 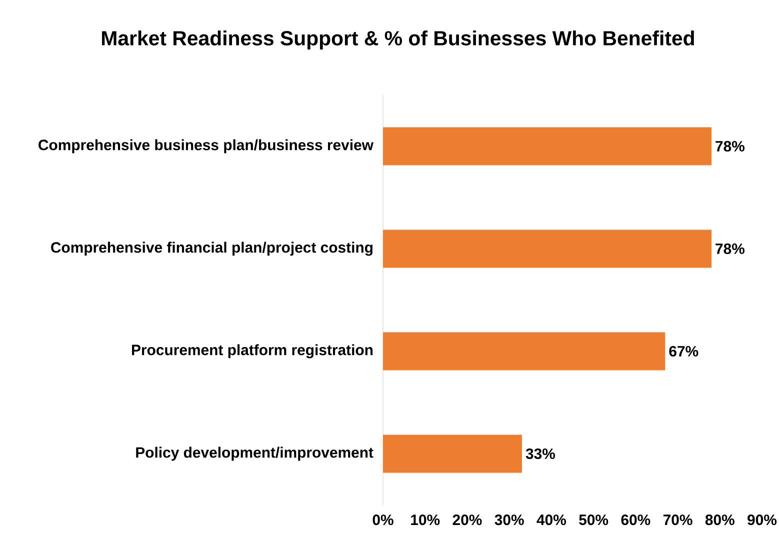 I want to click on y-tick-label: Procurement platform registration, so click(x=252, y=351).